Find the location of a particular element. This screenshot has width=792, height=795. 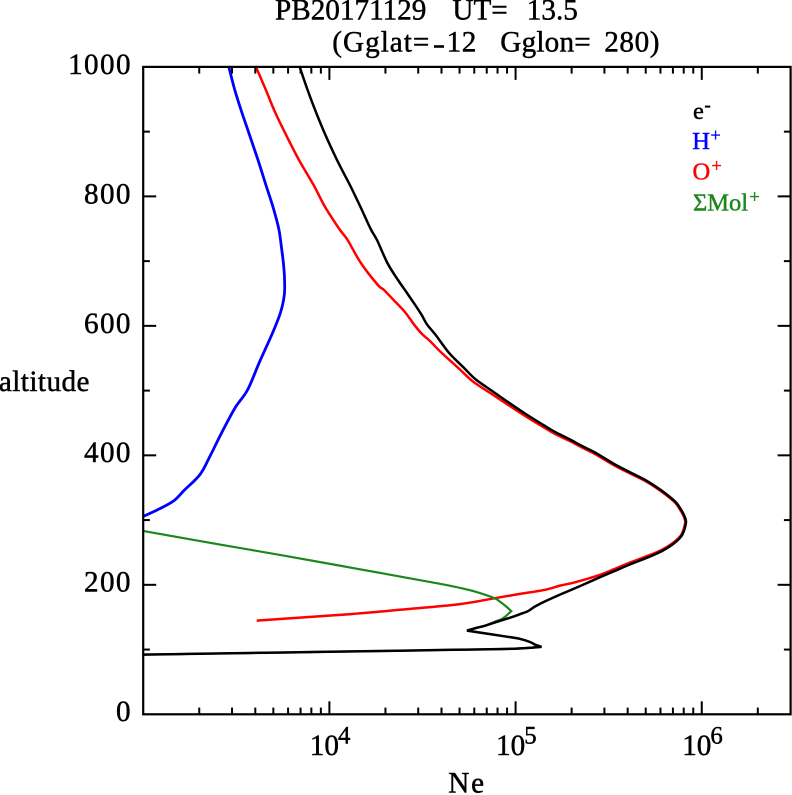

svg-text: 280) is located at coordinates (632, 43).